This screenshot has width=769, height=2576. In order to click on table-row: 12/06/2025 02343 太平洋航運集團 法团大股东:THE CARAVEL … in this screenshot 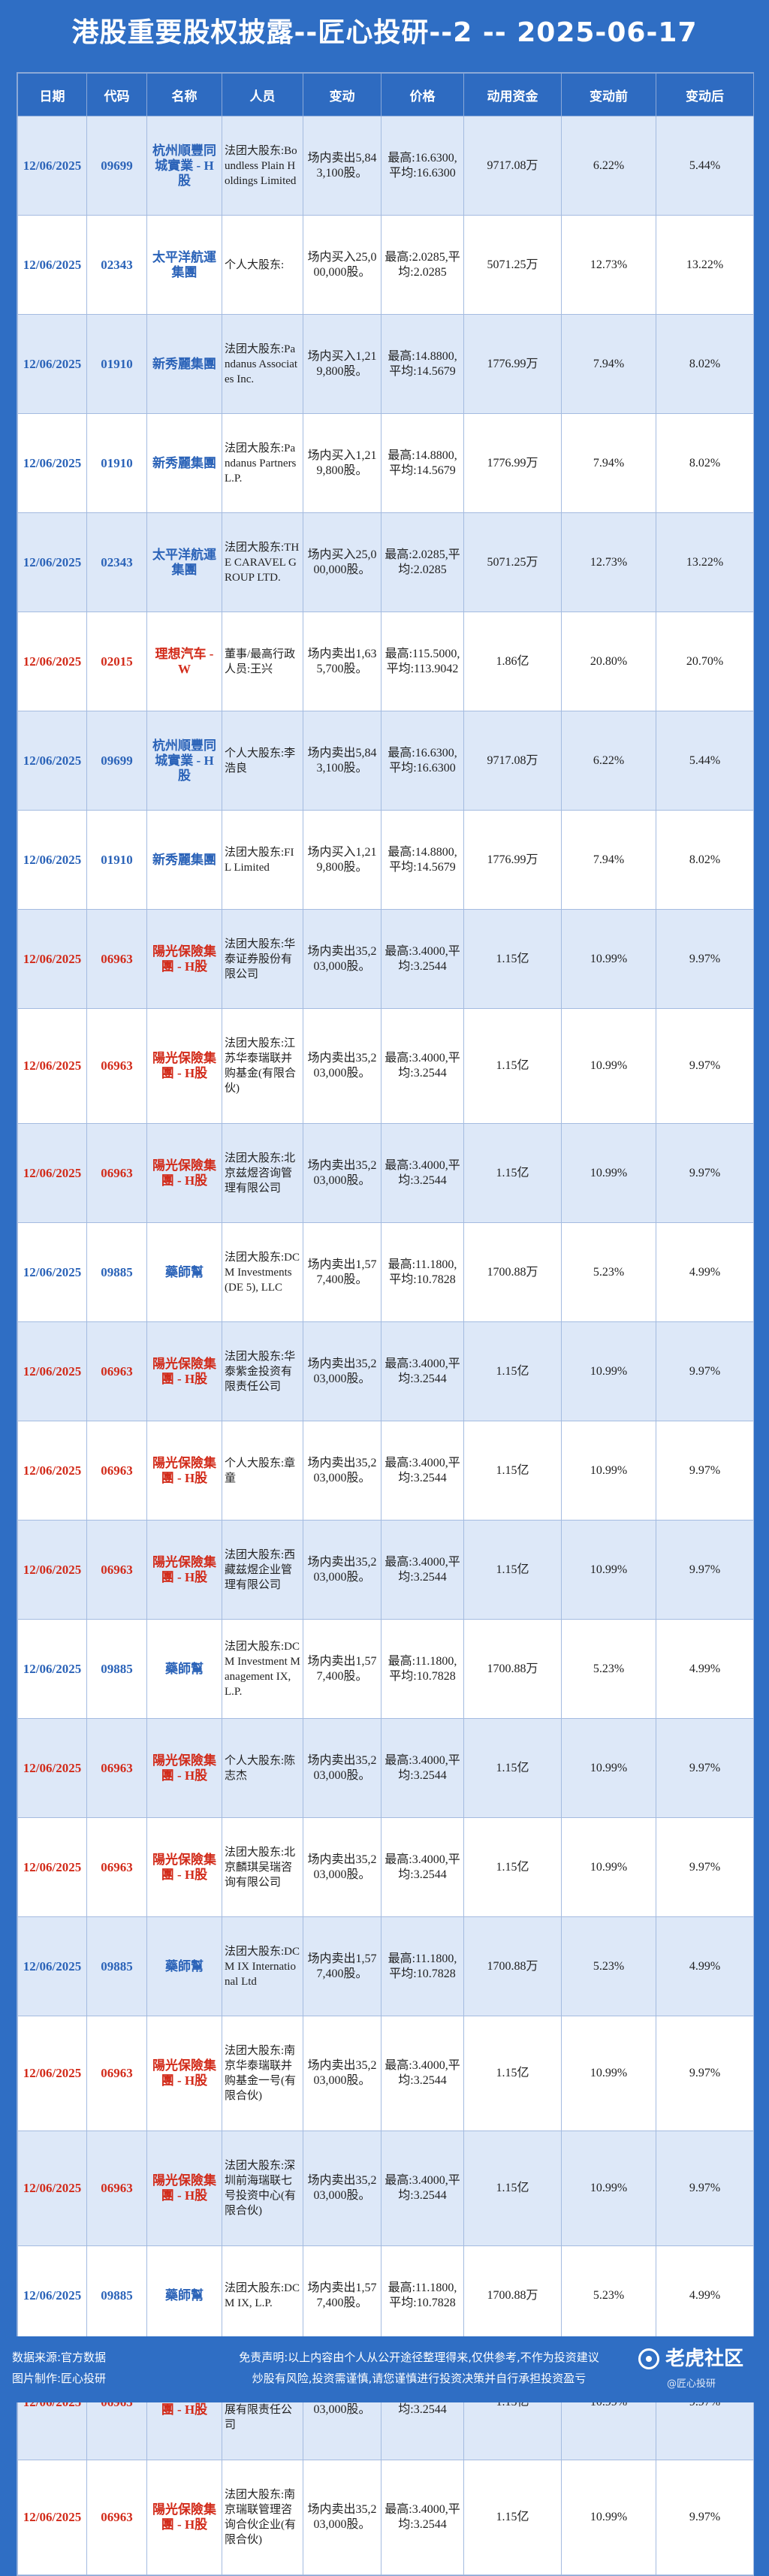, I will do `click(385, 562)`.